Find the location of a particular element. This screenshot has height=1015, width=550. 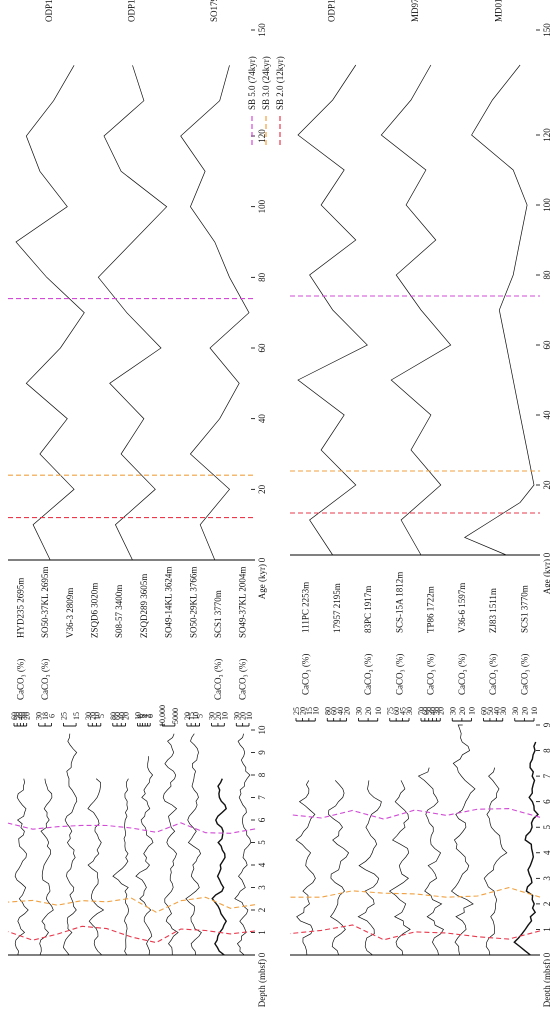

panel-so49-14kl: 5000 10,000 SO49-14KL 3624m is located at coordinates (169, 761).